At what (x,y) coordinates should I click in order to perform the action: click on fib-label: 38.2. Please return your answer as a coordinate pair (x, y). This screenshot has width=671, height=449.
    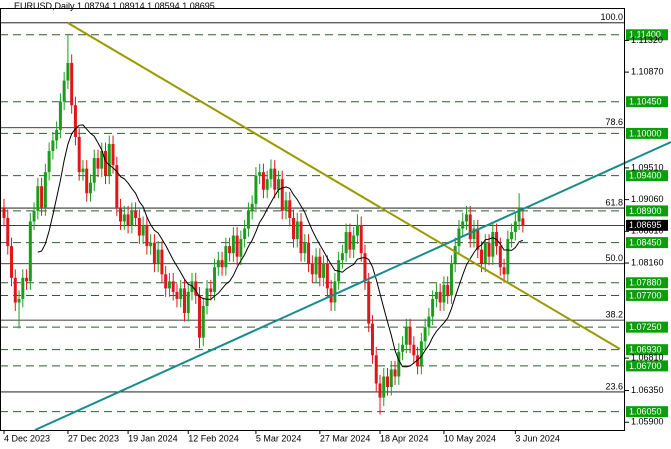
    Looking at the image, I should click on (614, 314).